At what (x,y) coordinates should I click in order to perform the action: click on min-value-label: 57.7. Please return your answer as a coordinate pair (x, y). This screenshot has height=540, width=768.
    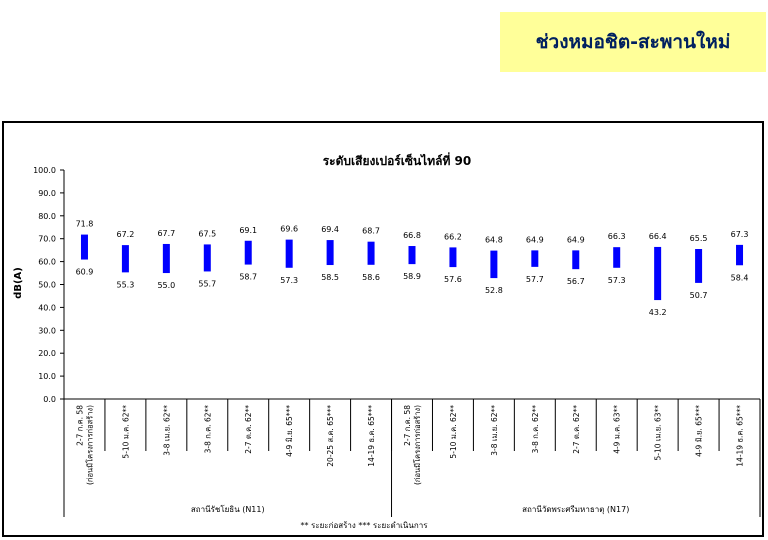
    Looking at the image, I should click on (535, 279).